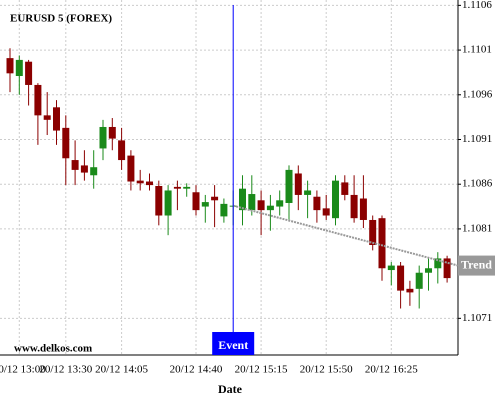  Describe the element at coordinates (61, 19) in the screenshot. I see `chart-title: EURUSD 5 (FOREX)` at that location.